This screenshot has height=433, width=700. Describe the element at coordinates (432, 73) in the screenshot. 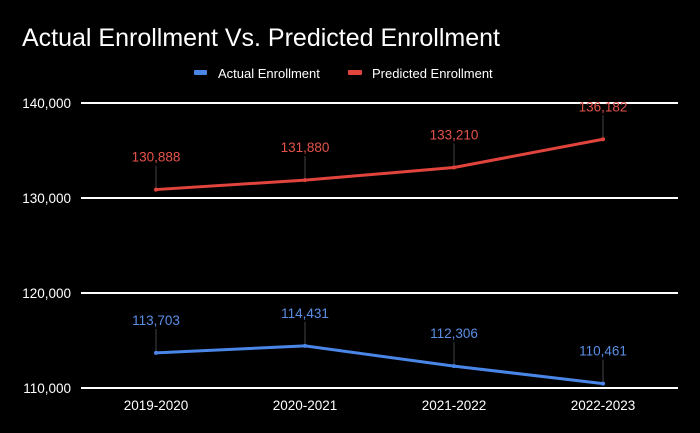

I see `legend-label-predicted: Predicted Enrollment` at that location.